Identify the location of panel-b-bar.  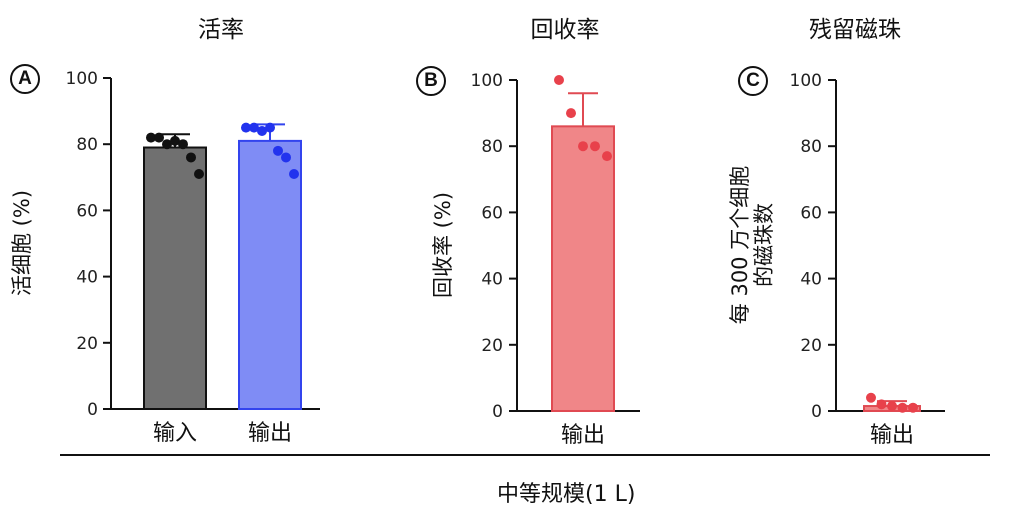
(583, 268).